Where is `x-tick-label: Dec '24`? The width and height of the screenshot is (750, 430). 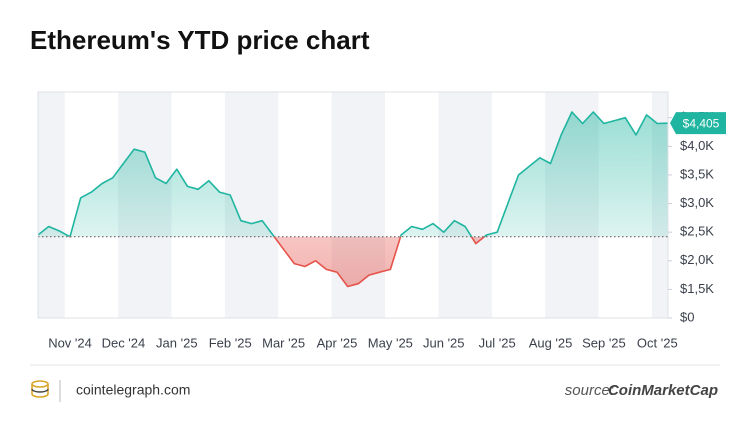 x-tick-label: Dec '24 is located at coordinates (124, 342).